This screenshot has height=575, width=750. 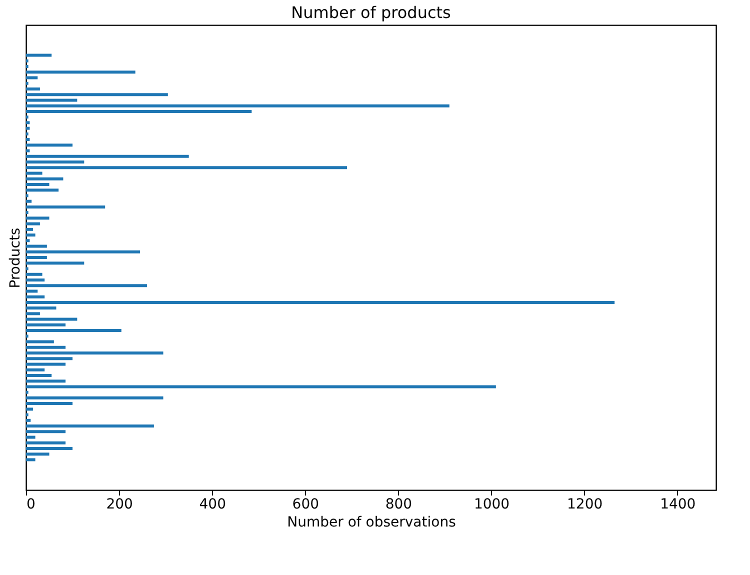 What do you see at coordinates (371, 522) in the screenshot?
I see `x-axis-title: Number of observations` at bounding box center [371, 522].